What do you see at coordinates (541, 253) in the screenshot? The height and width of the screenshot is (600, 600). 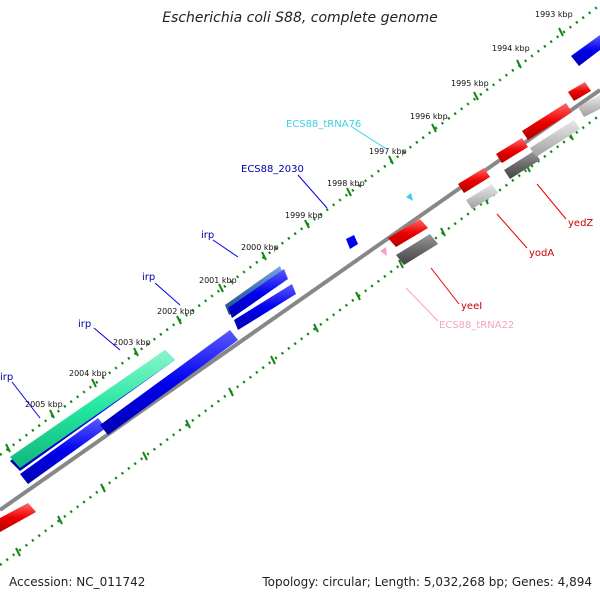 I see `feature-label-yoda: yodA` at bounding box center [541, 253].